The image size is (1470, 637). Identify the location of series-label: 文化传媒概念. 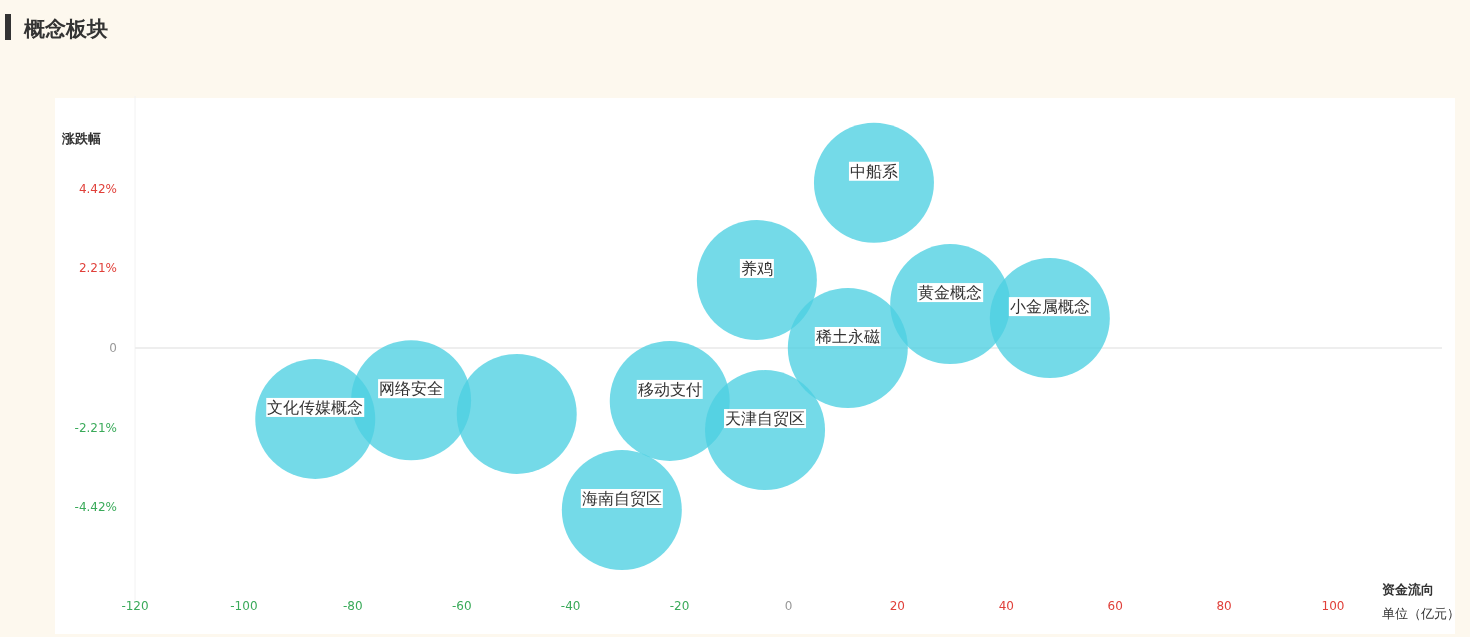
(315, 407).